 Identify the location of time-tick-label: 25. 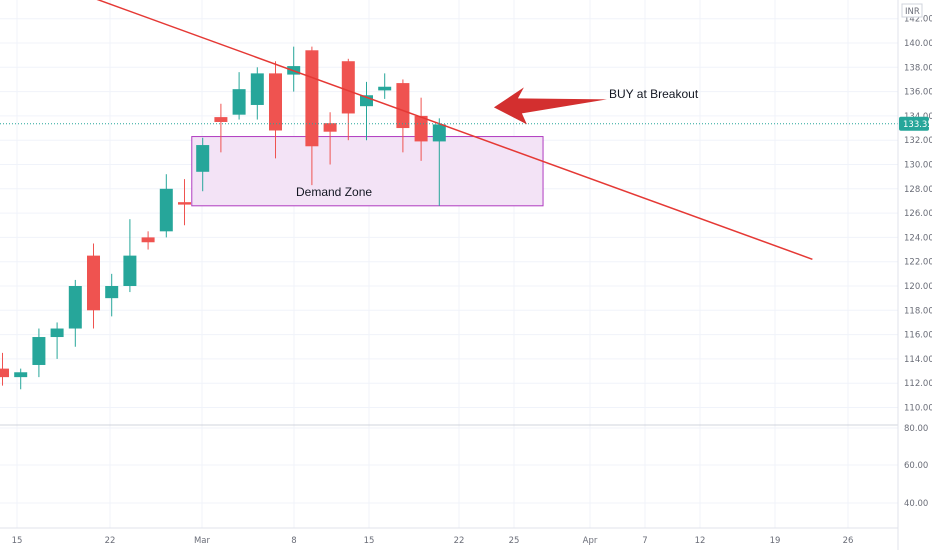
(514, 541).